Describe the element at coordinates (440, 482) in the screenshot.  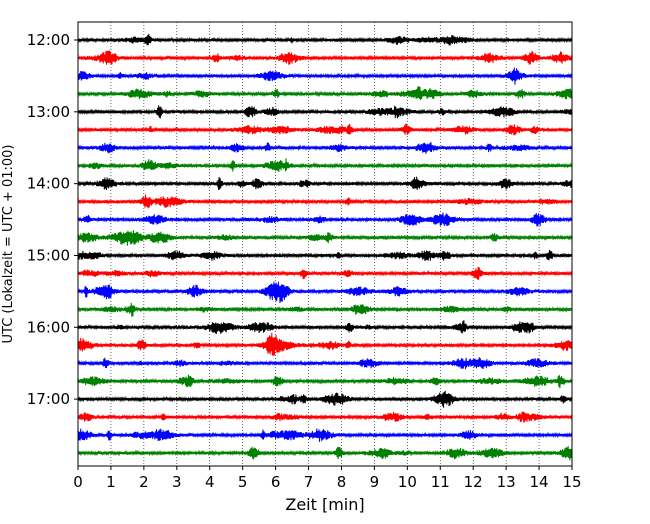
I see `x-tick-label: 11` at that location.